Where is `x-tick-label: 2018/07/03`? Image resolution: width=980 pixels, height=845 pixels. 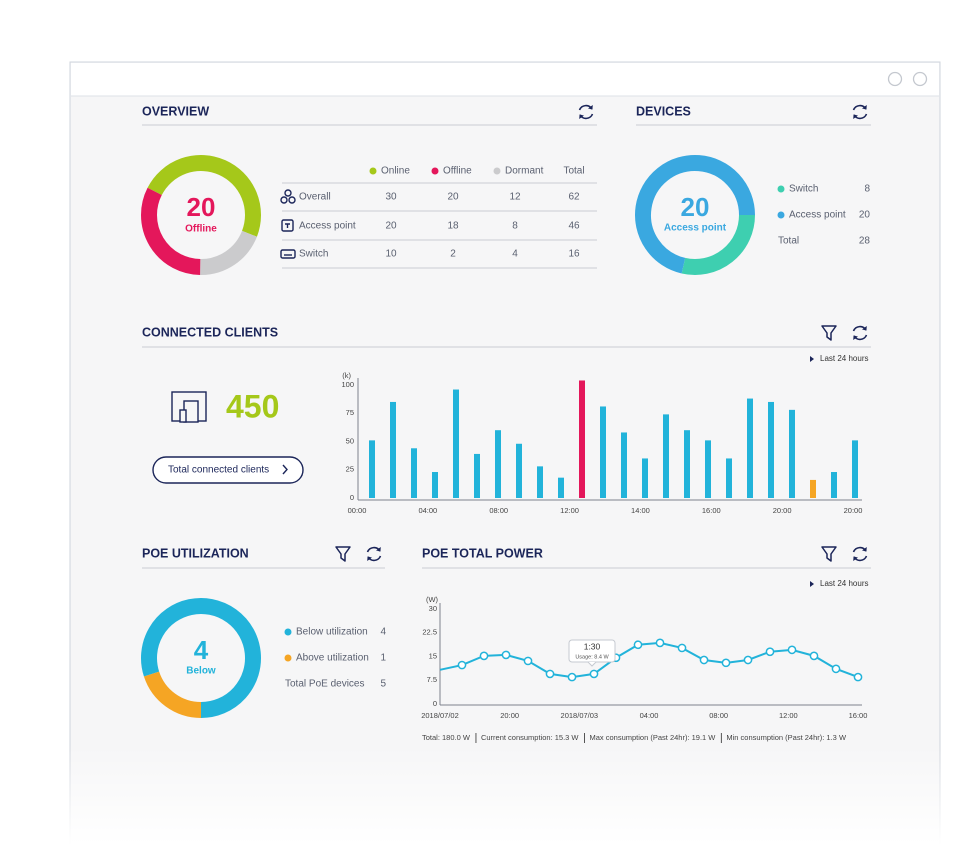 x-tick-label: 2018/07/03 is located at coordinates (580, 715).